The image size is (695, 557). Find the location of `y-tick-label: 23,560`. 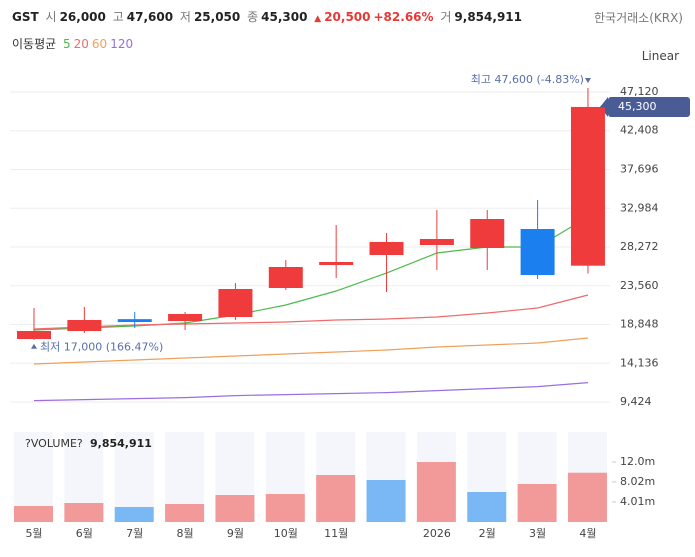

y-tick-label: 23,560 is located at coordinates (639, 285).